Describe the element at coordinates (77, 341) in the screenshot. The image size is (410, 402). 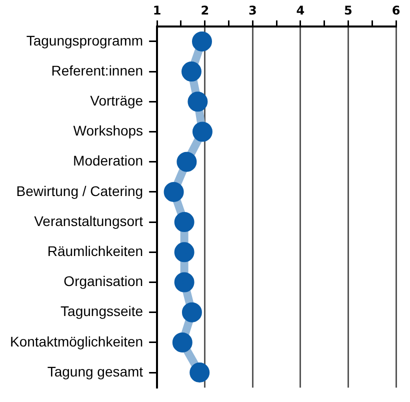
I see `y-tick-label: Kontaktmöglichkeiten` at that location.